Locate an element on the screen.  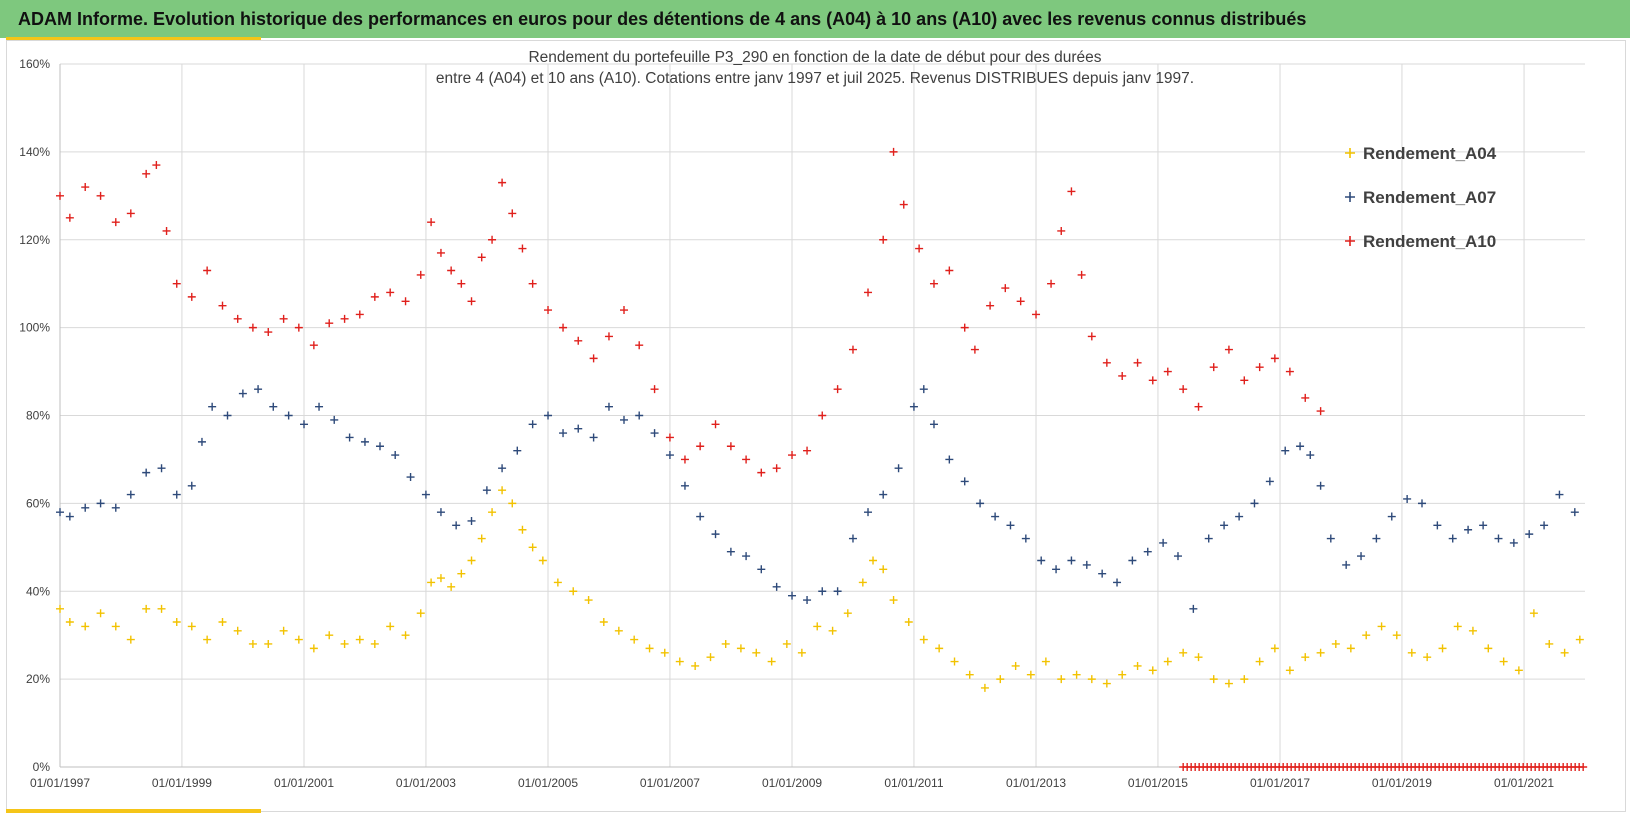
y-axis-ticks: 0% 20% 40% 60% 80% 100% 120% 140% 160% is located at coordinates (34, 415).